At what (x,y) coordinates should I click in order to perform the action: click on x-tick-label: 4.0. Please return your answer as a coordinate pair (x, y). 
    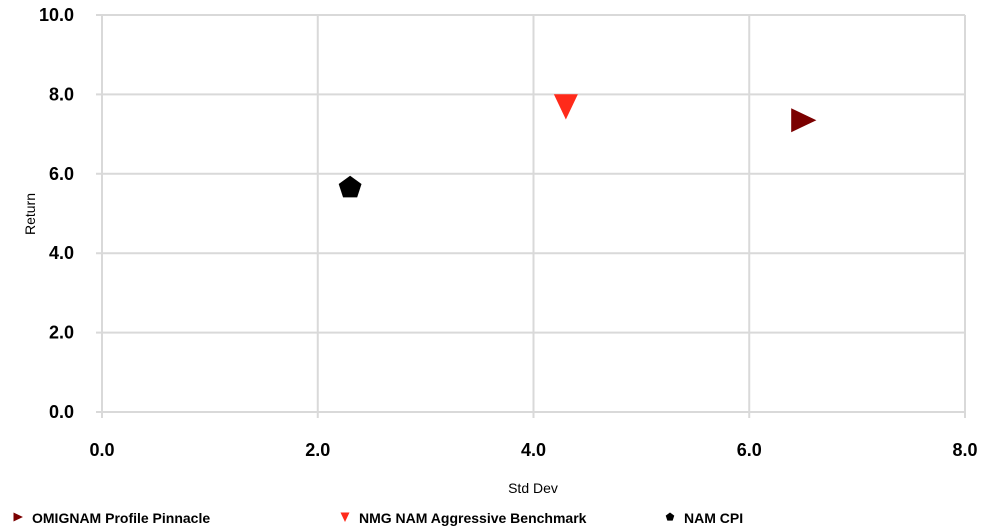
    Looking at the image, I should click on (533, 450).